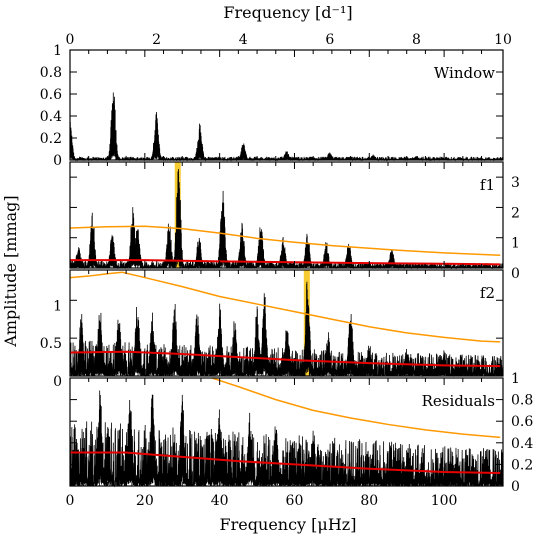  What do you see at coordinates (444, 501) in the screenshot?
I see `bottom-tick-label: 100` at bounding box center [444, 501].